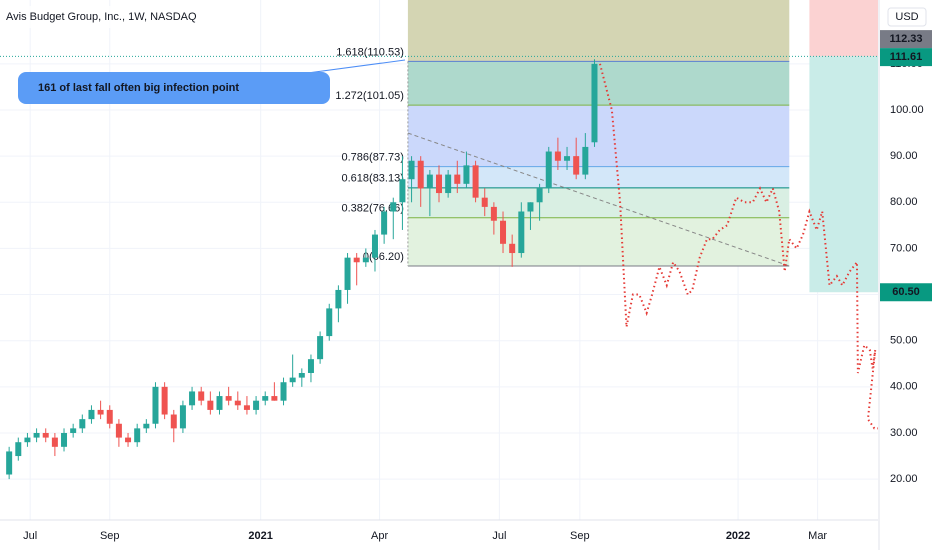 This screenshot has height=550, width=932. I want to click on title-bg, so click(115, 17).